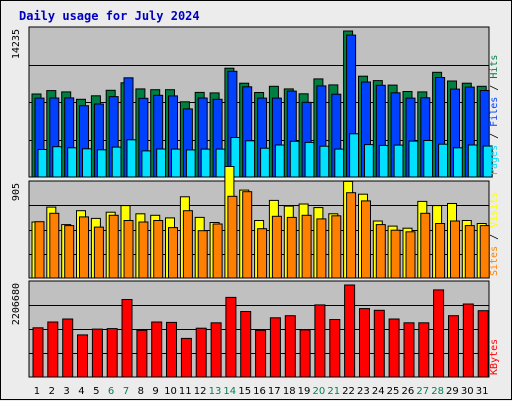  Describe the element at coordinates (66, 391) in the screenshot. I see `x-tick-label-day-3: 3` at that location.